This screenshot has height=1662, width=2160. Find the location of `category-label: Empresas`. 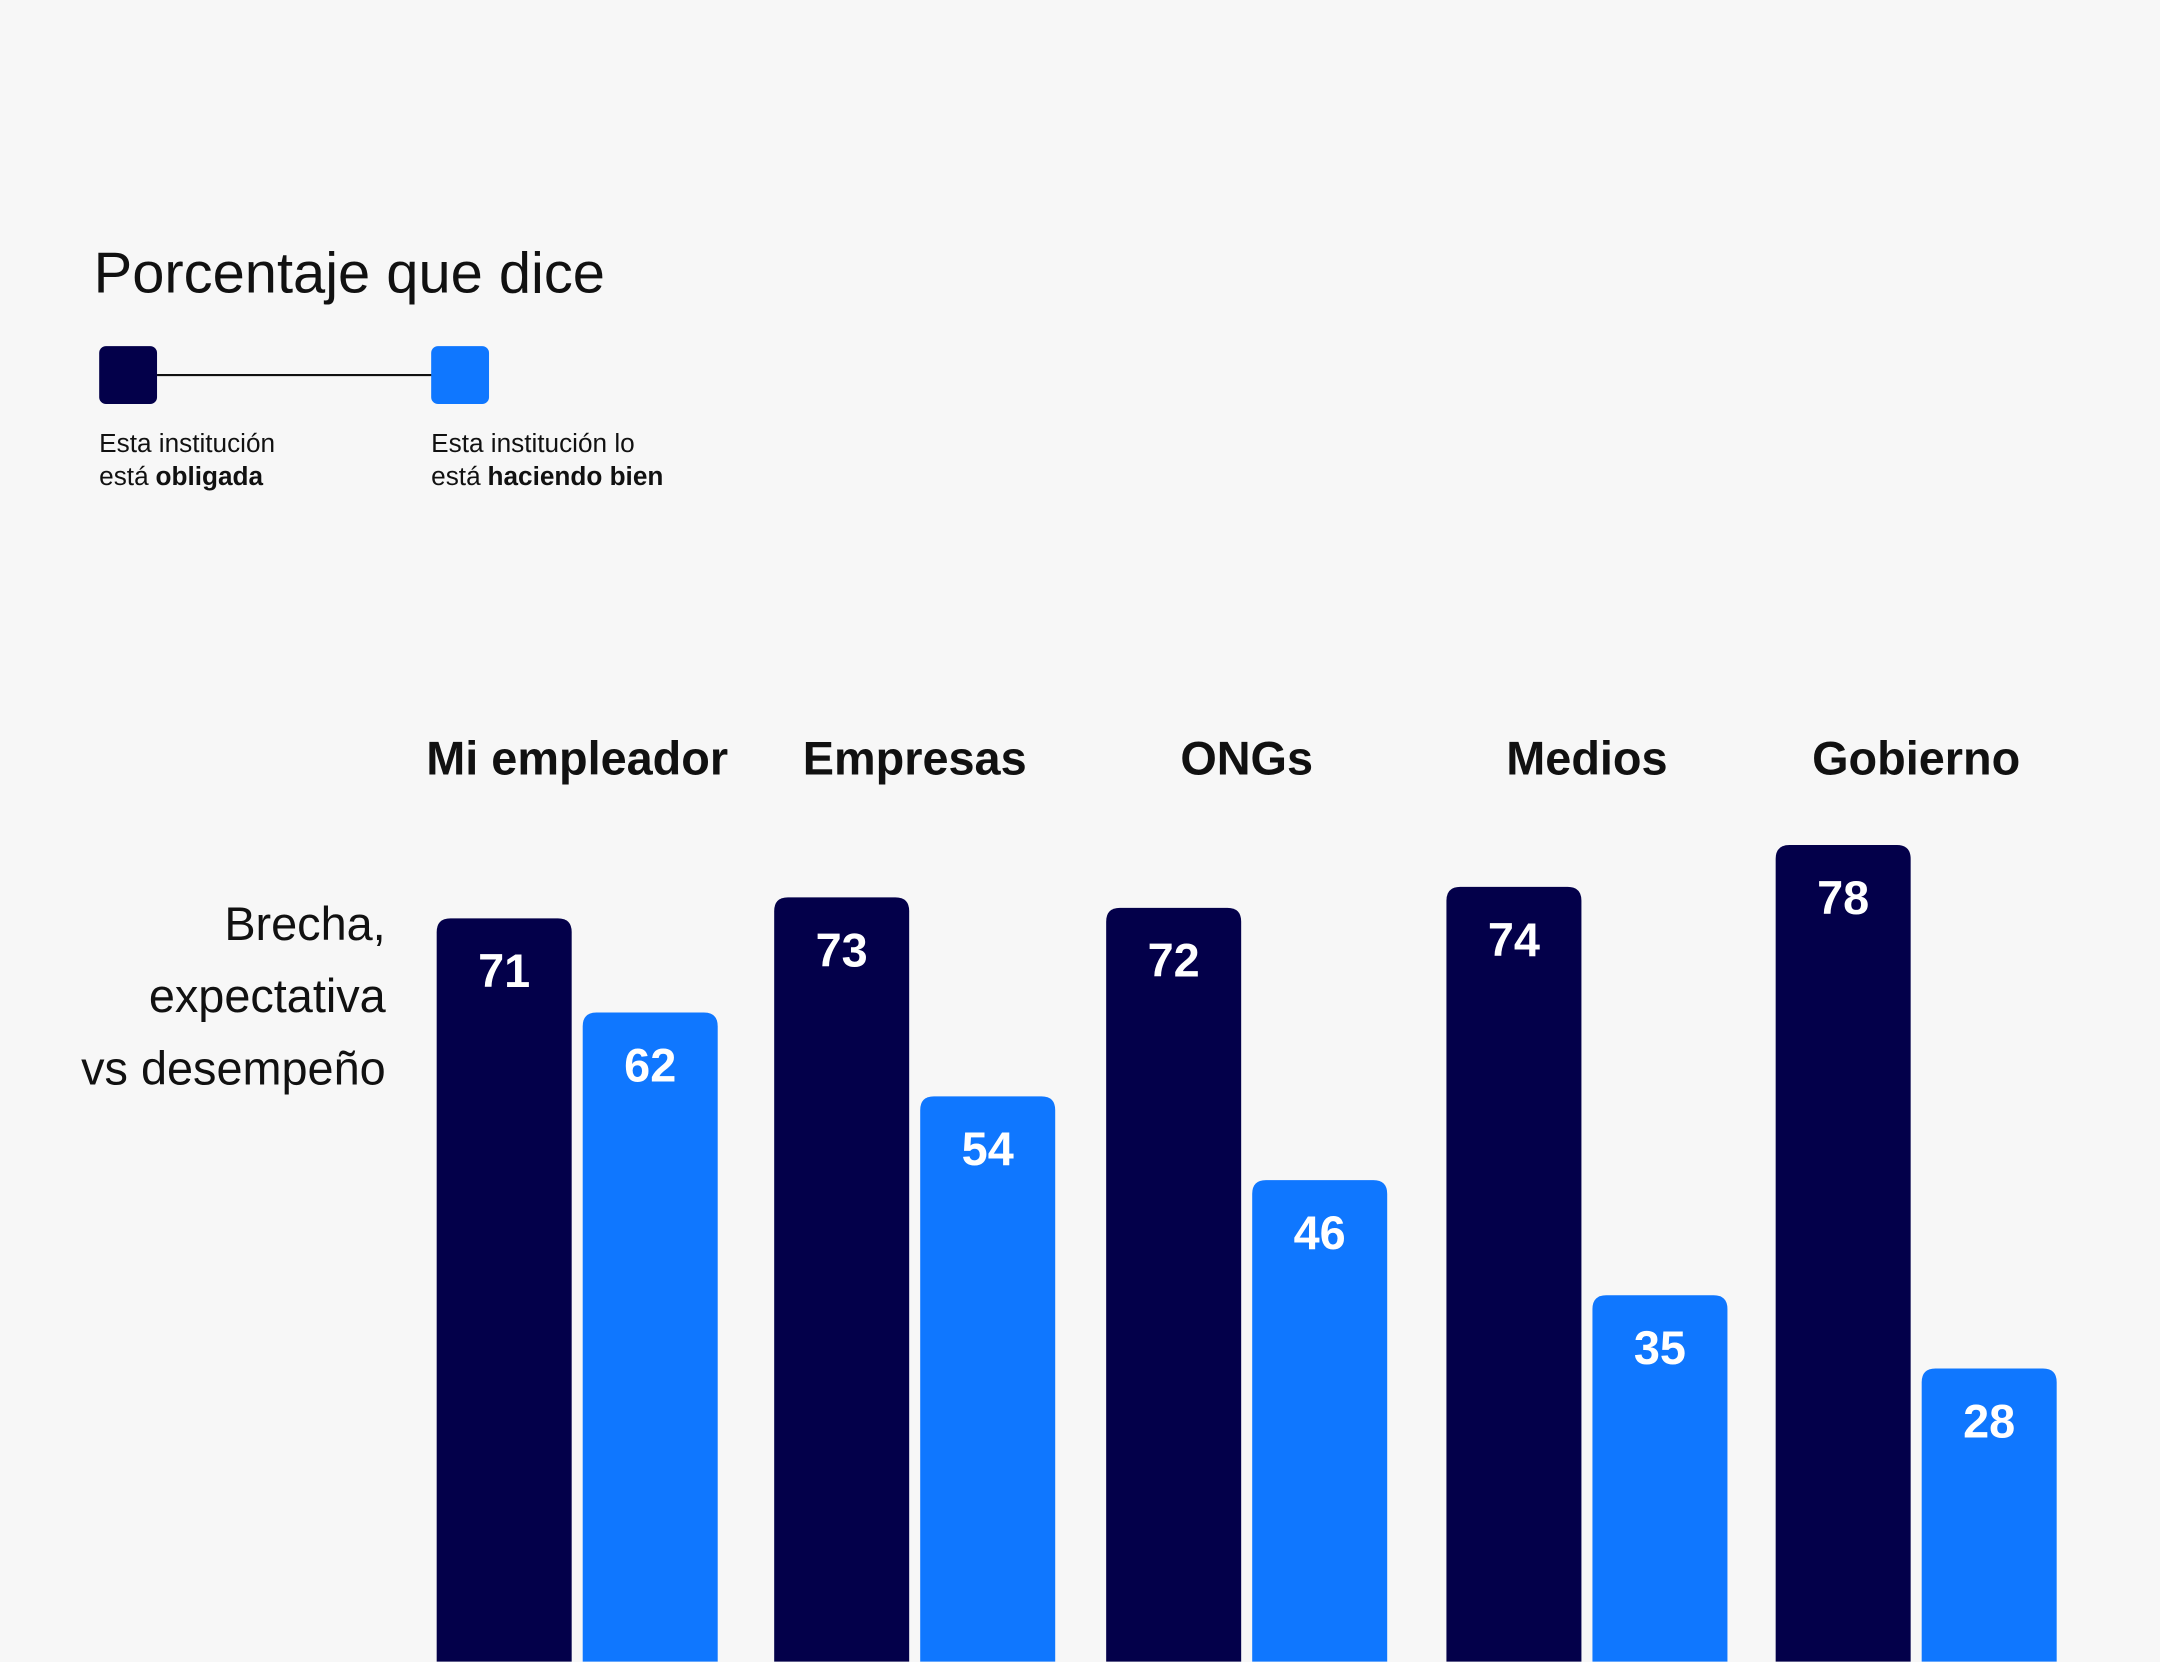

category-label: Empresas is located at coordinates (915, 759).